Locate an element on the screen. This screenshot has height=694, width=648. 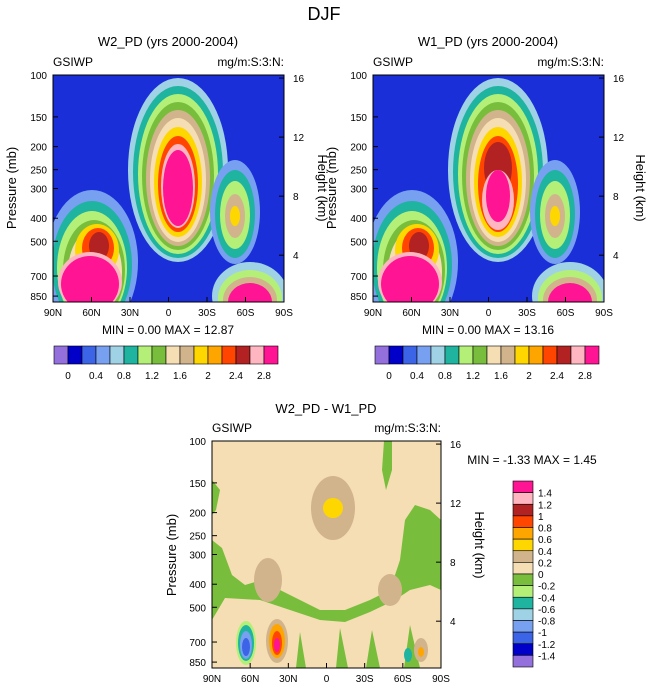
variable-label: GSIWP is located at coordinates (393, 62).